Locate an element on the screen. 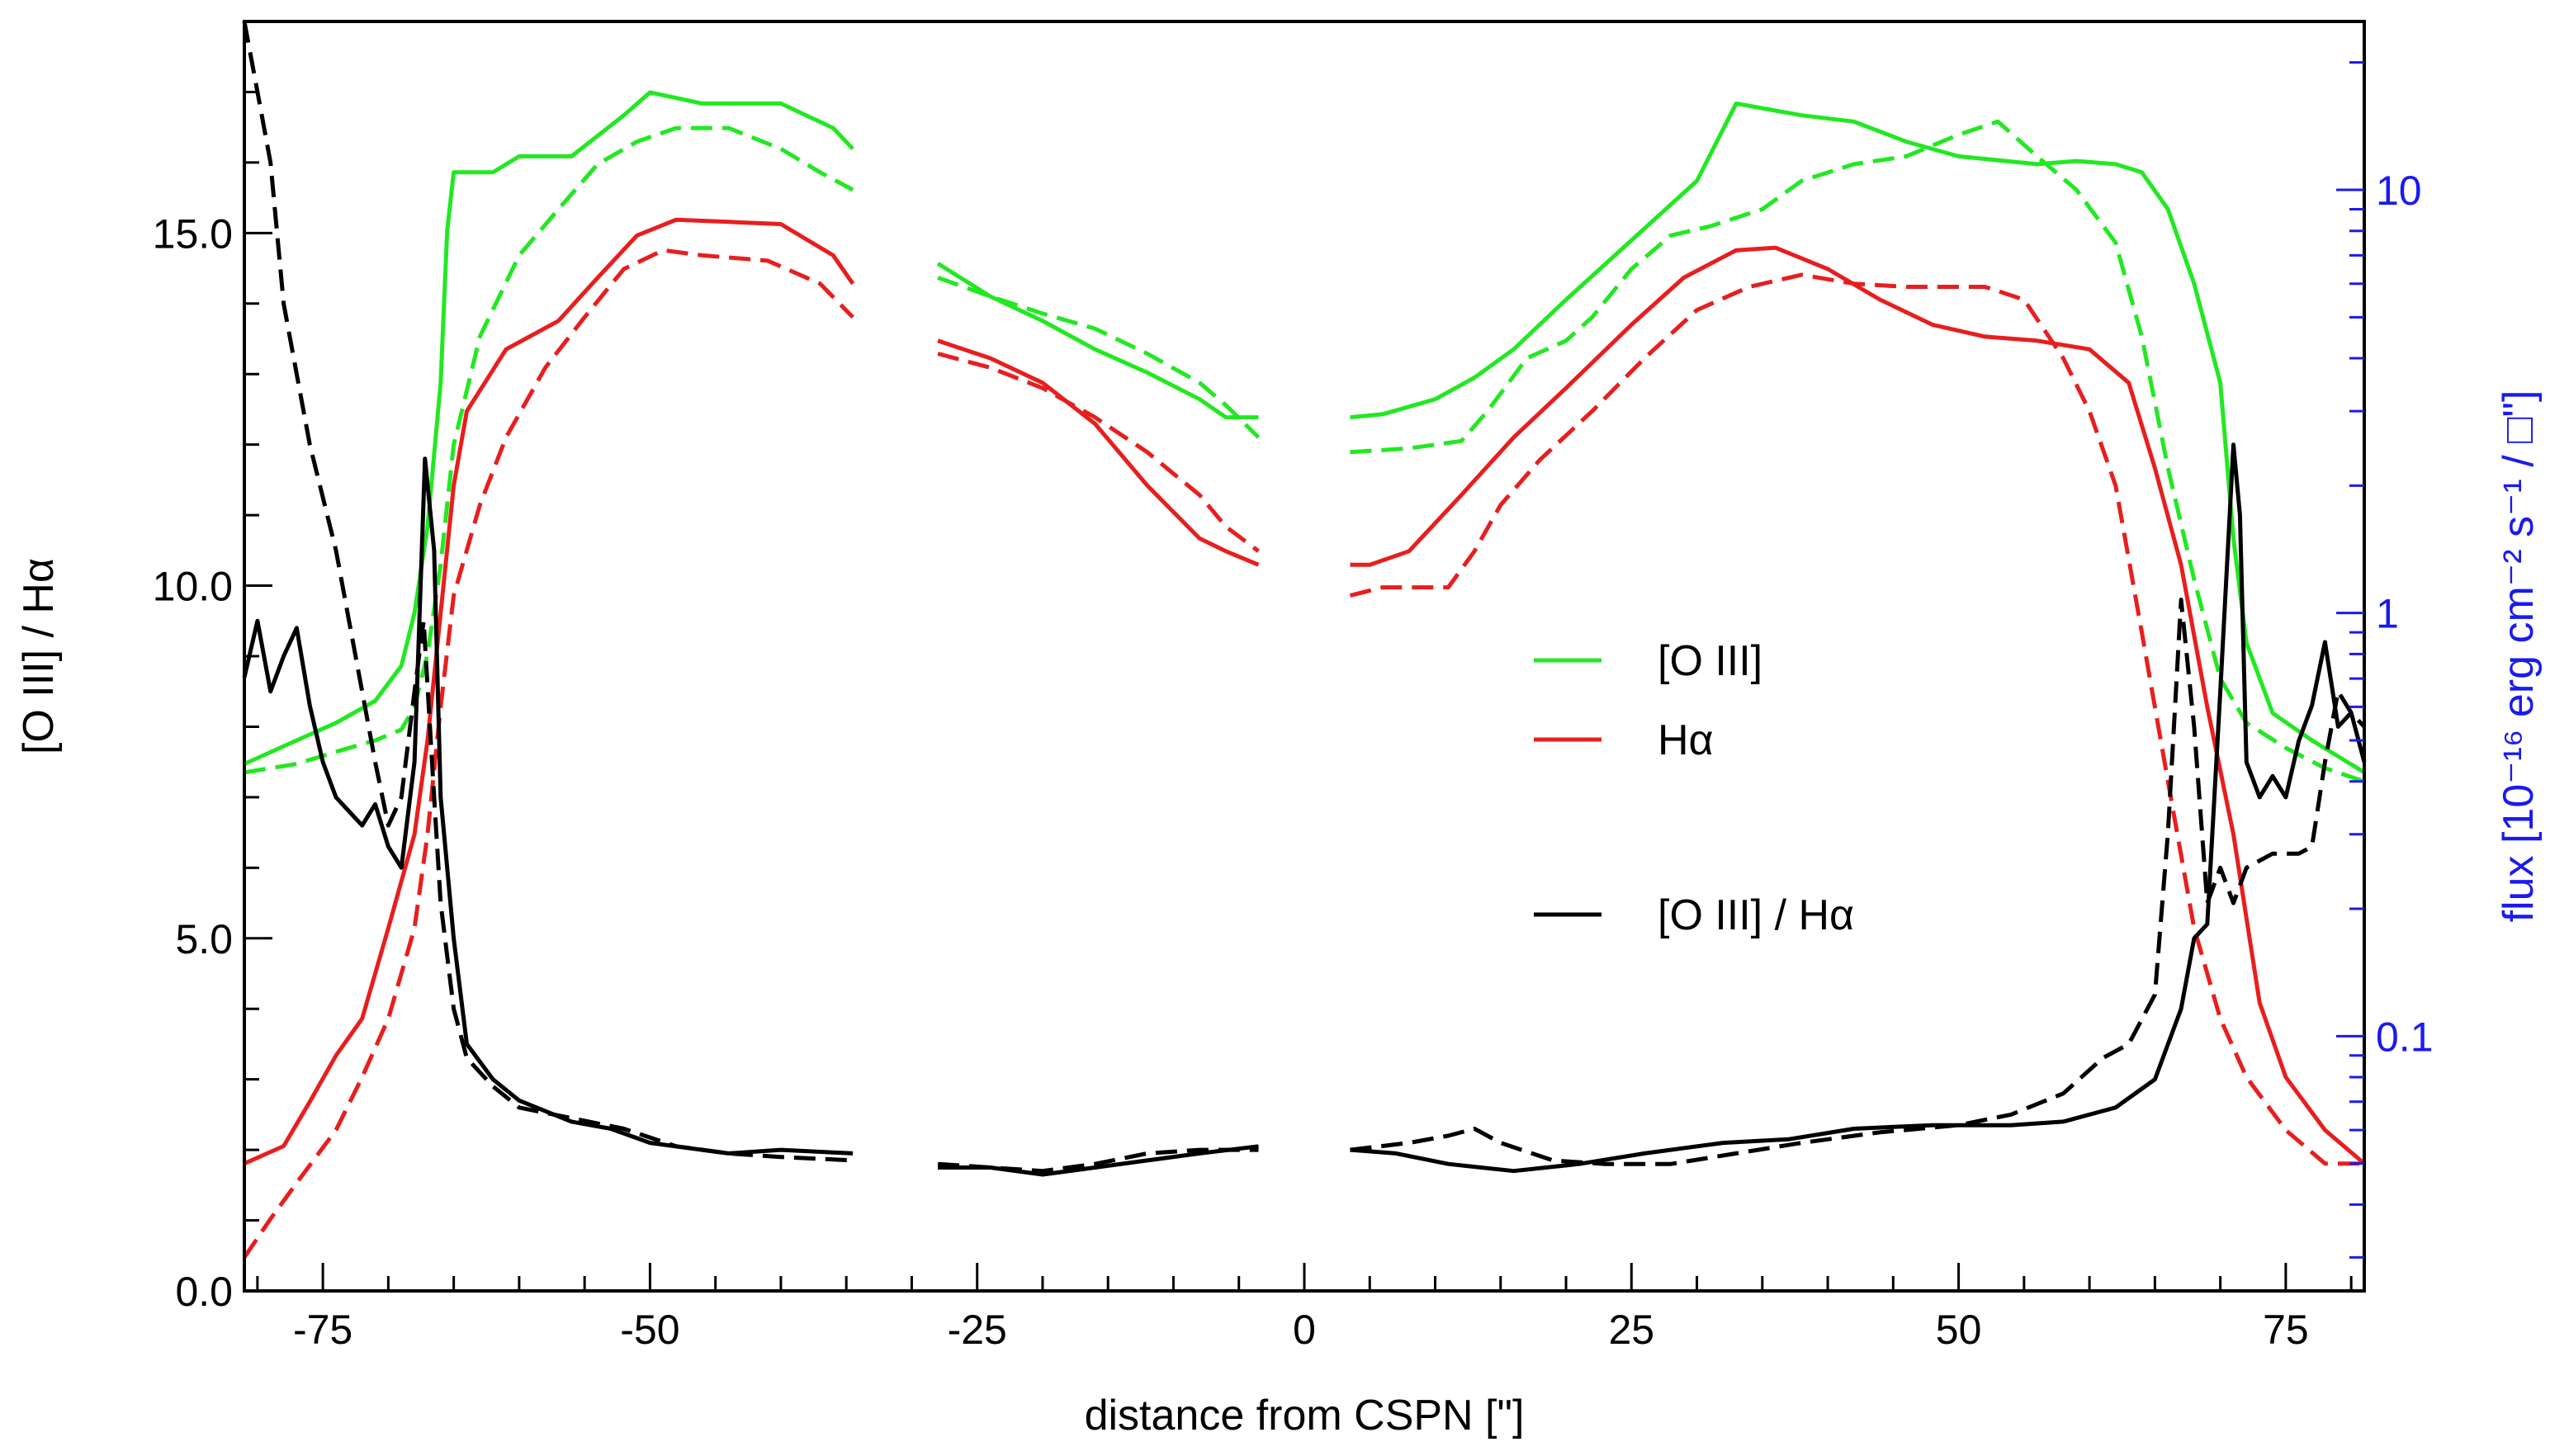 Image resolution: width=2569 pixels, height=1456 pixels. y-tick-label: 0.0 is located at coordinates (204, 1292).